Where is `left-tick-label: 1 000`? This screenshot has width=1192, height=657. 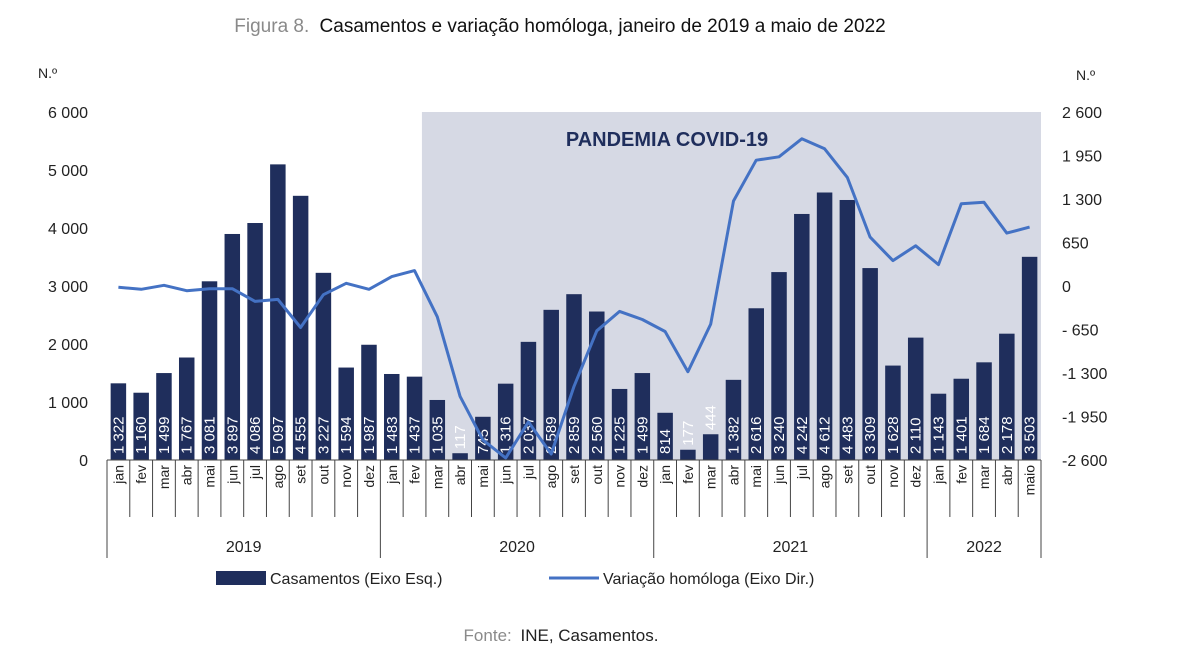 left-tick-label: 1 000 is located at coordinates (68, 403).